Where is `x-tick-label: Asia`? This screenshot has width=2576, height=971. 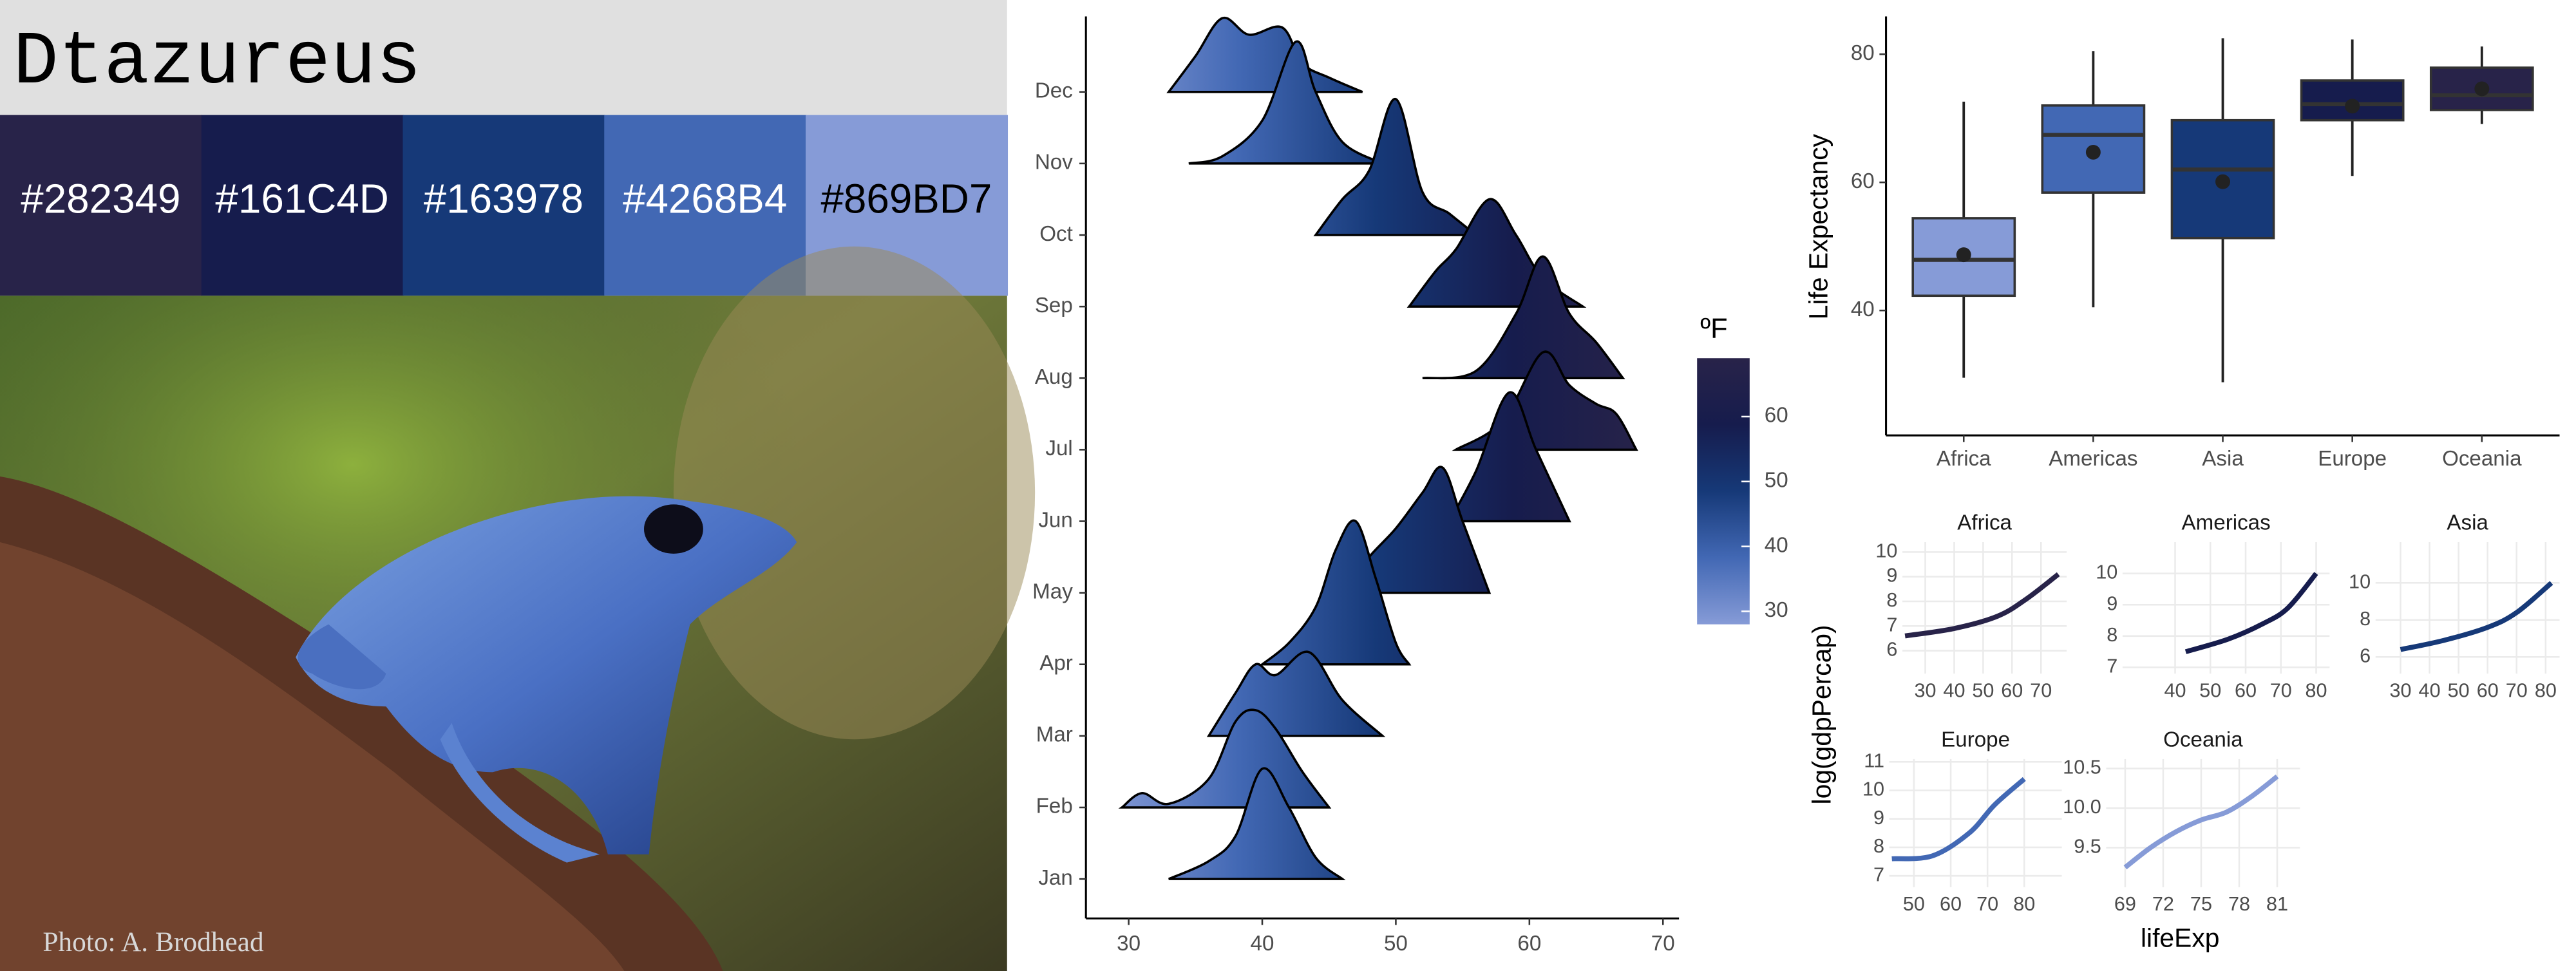 x-tick-label: Asia is located at coordinates (2223, 459).